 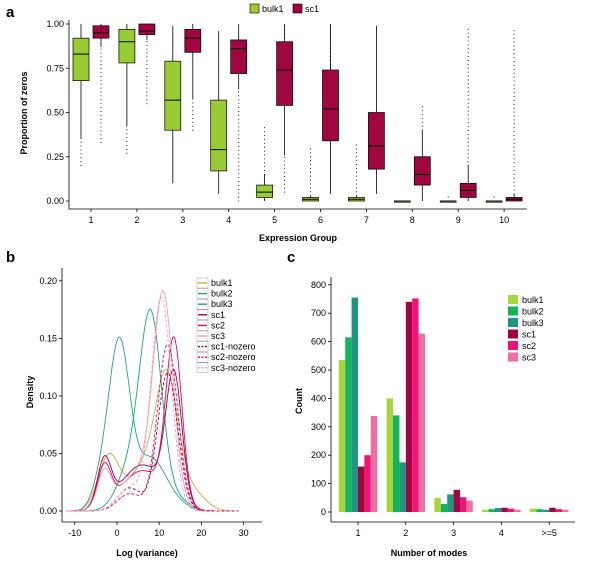 I want to click on legend-key-bulk3, so click(x=513, y=322).